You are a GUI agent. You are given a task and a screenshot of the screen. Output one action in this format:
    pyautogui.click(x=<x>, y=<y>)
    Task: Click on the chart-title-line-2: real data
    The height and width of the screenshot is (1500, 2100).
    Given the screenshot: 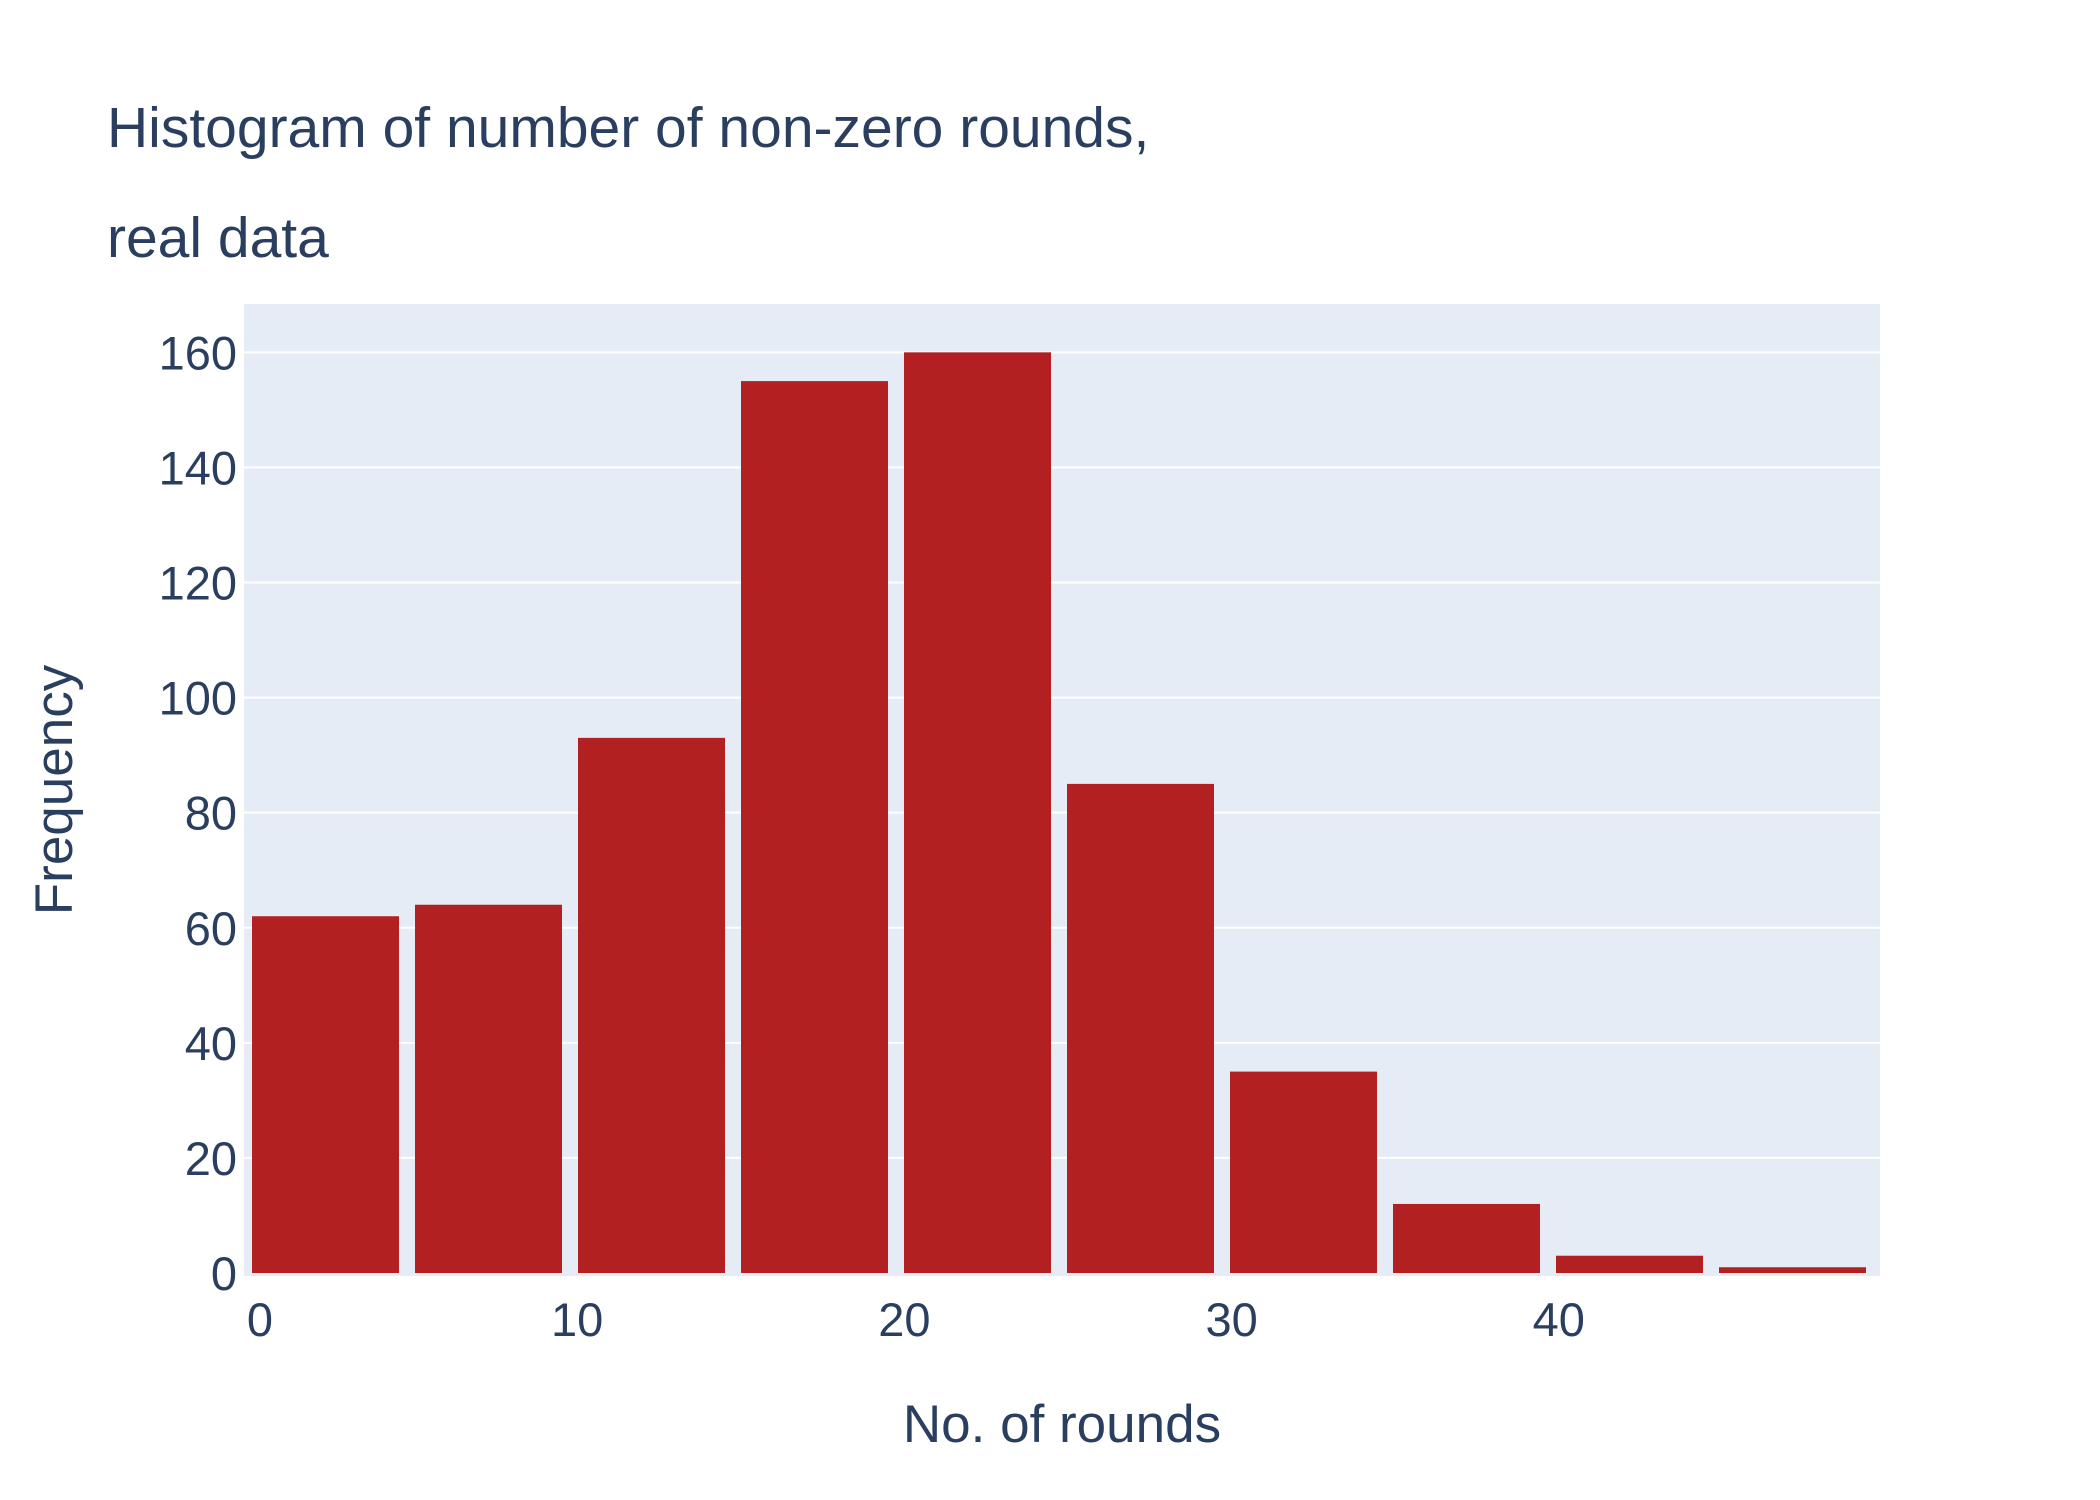 What is the action you would take?
    pyautogui.click(x=218, y=238)
    